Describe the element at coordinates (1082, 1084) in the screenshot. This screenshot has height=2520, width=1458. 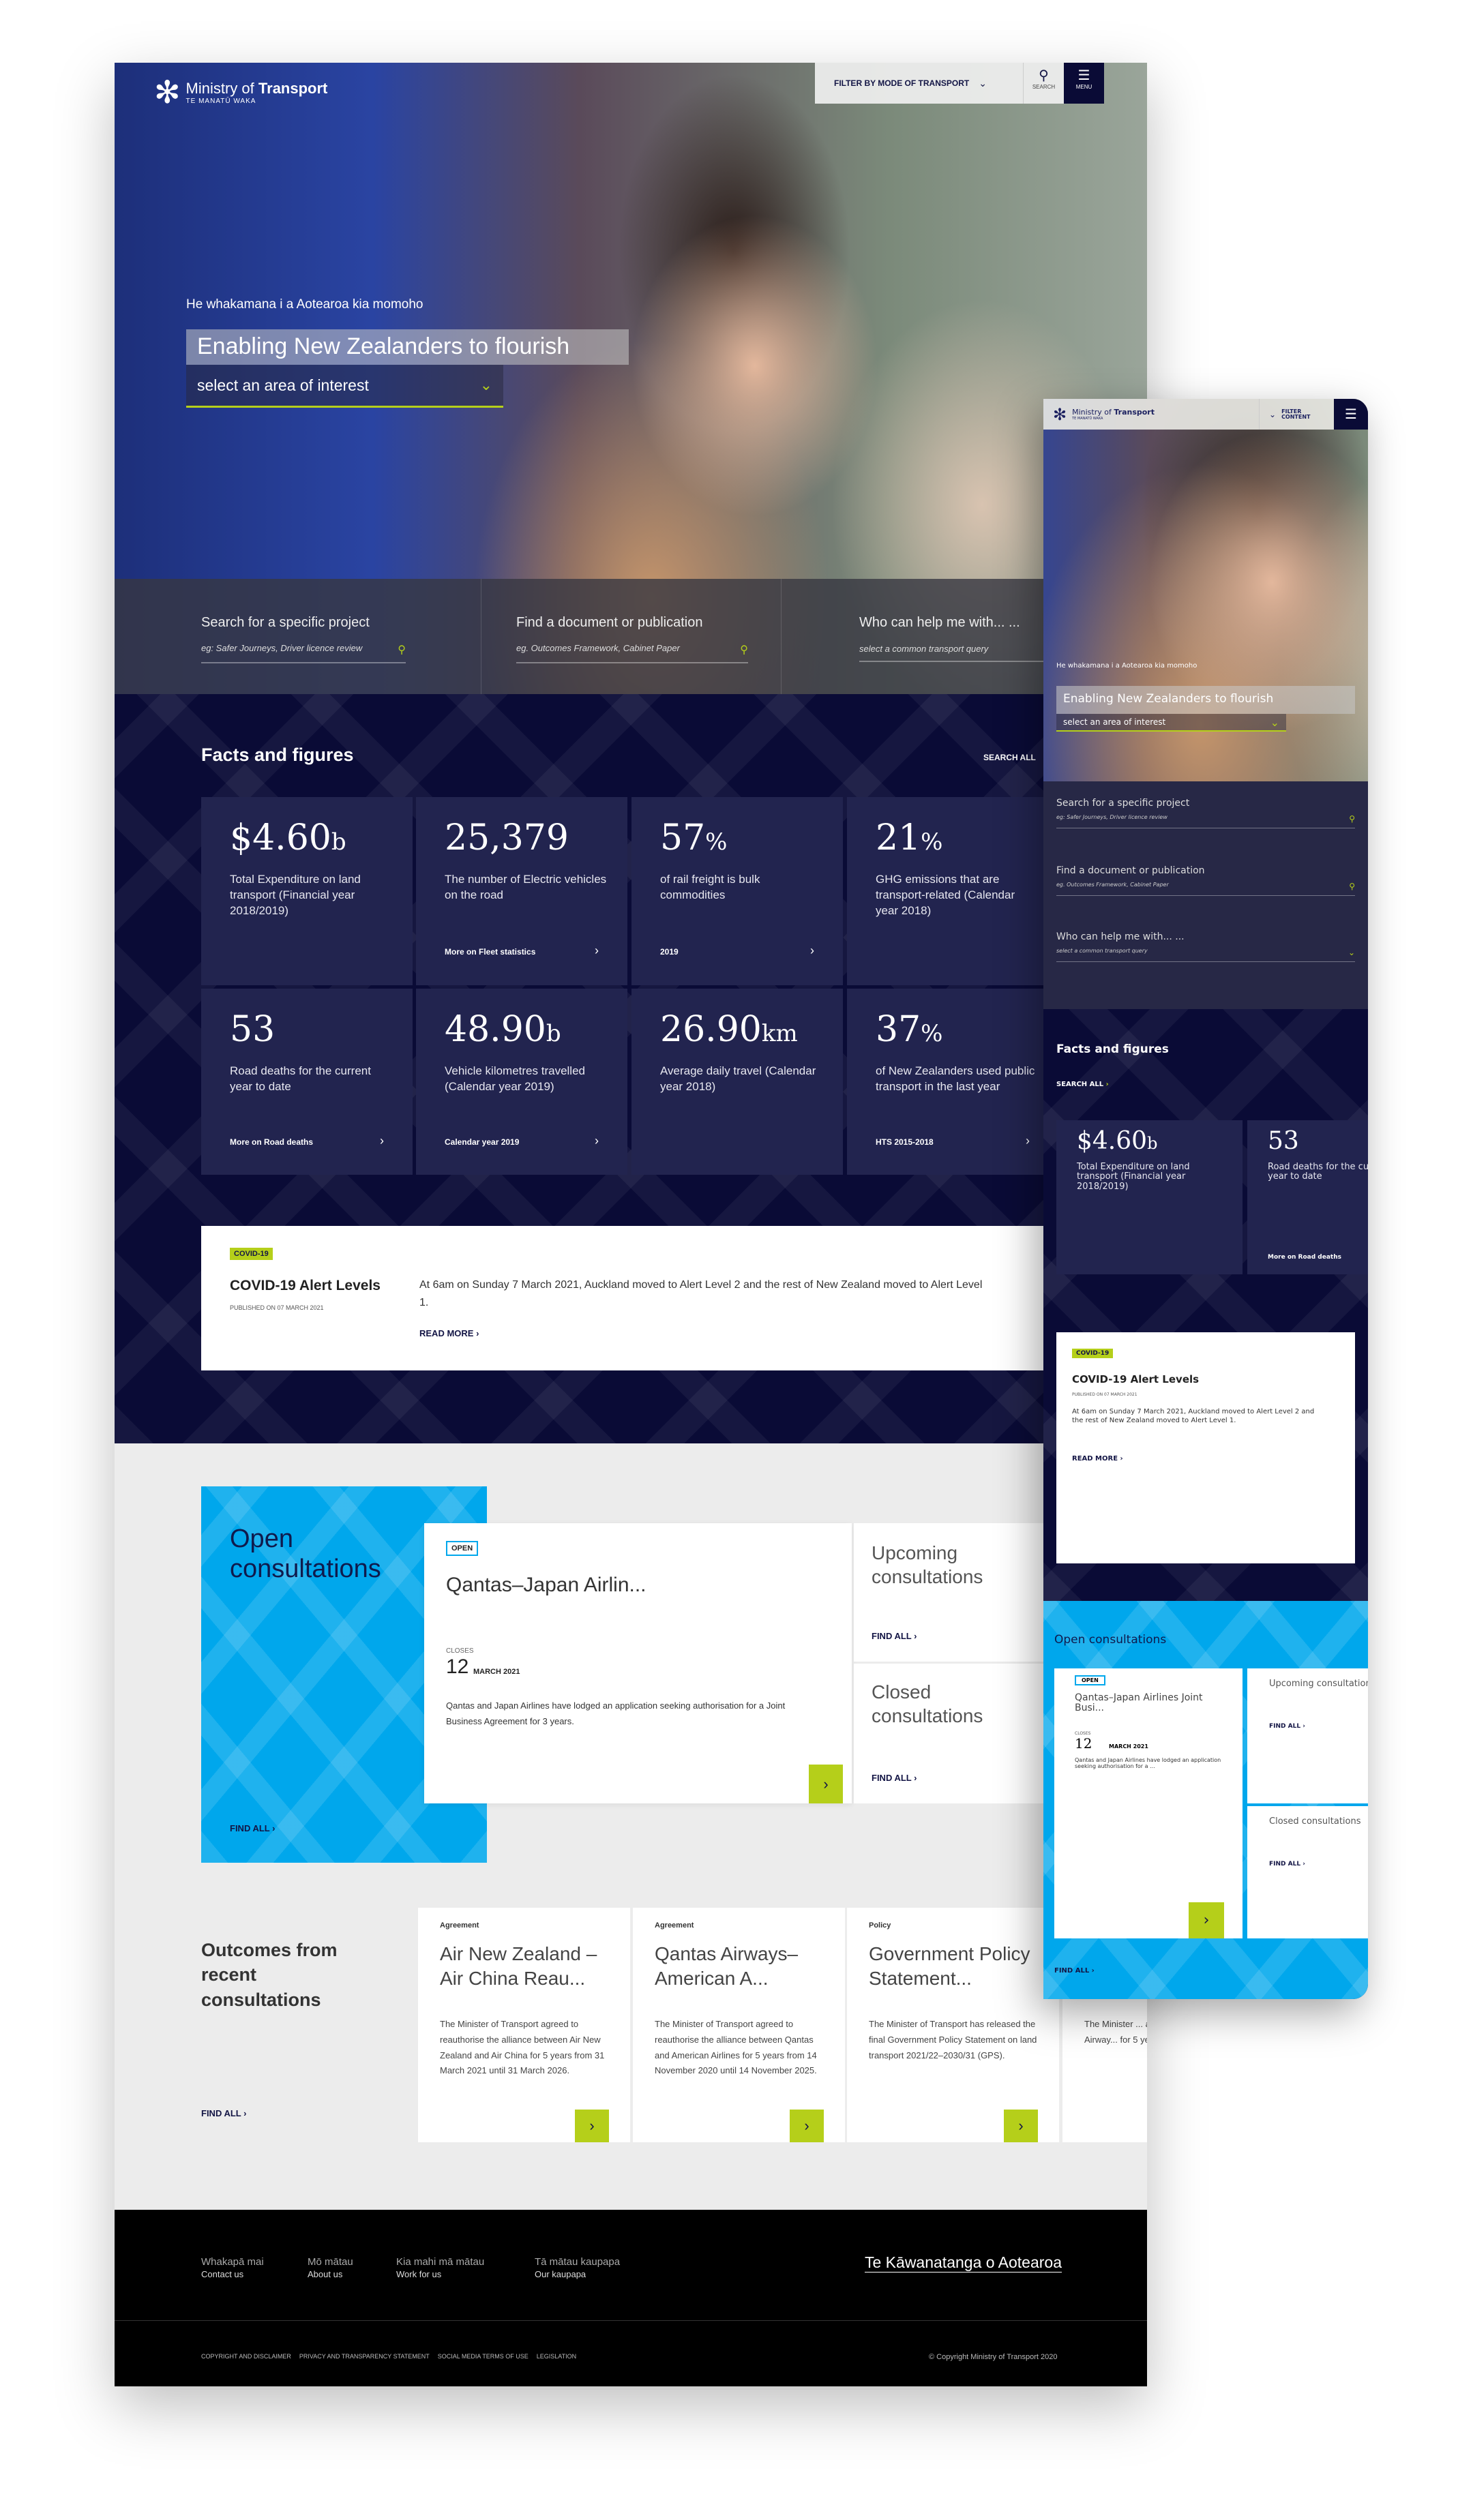
I see `search-all-link: SEARCH ALL ›` at that location.